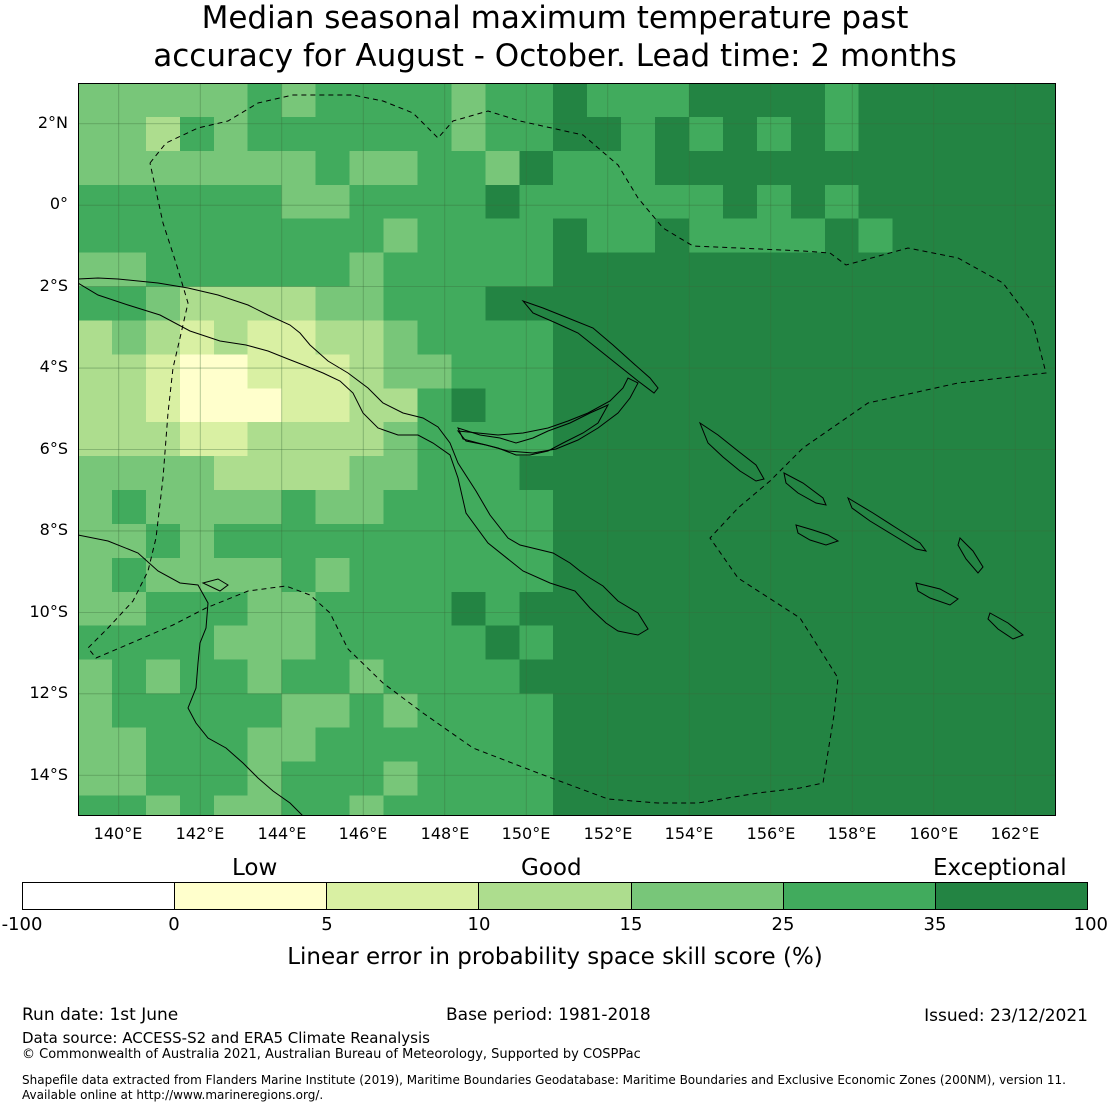 The image size is (1110, 1110). Describe the element at coordinates (48, 774) in the screenshot. I see `y-tick-label: 14°S` at that location.